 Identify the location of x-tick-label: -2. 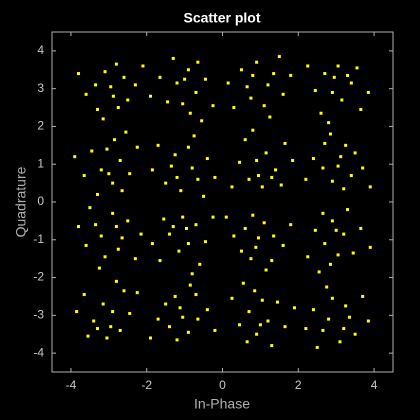
(146, 385).